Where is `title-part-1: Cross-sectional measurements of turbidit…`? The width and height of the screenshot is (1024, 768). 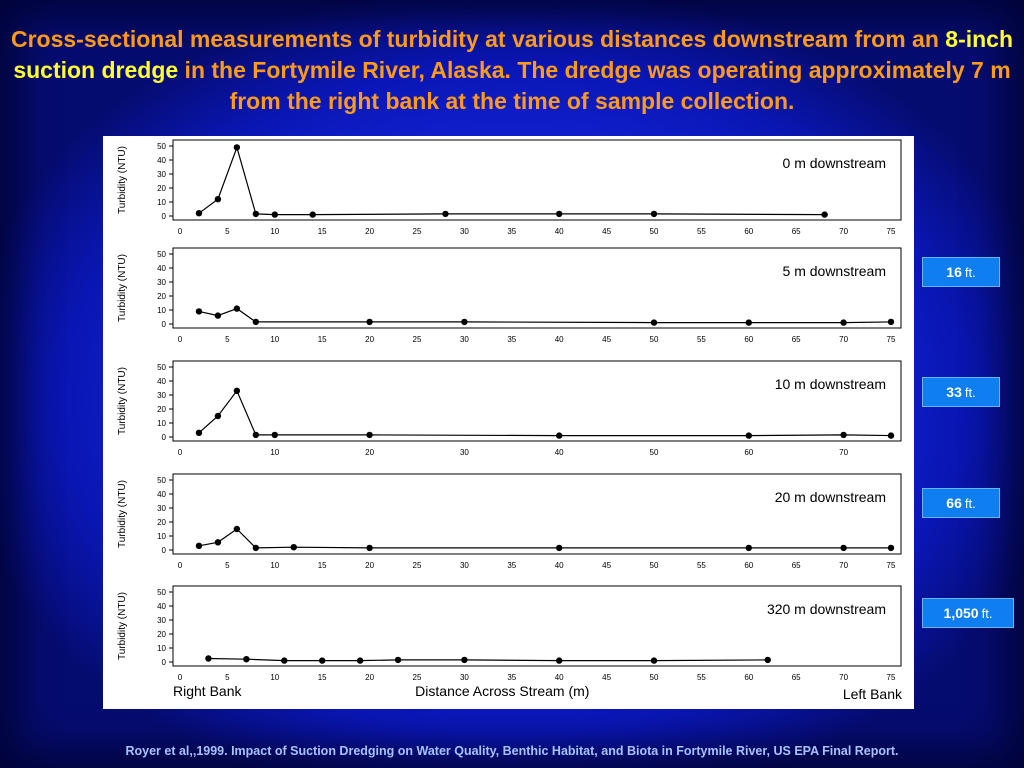
title-part-1: Cross-sectional measurements of turbidit… is located at coordinates (478, 39).